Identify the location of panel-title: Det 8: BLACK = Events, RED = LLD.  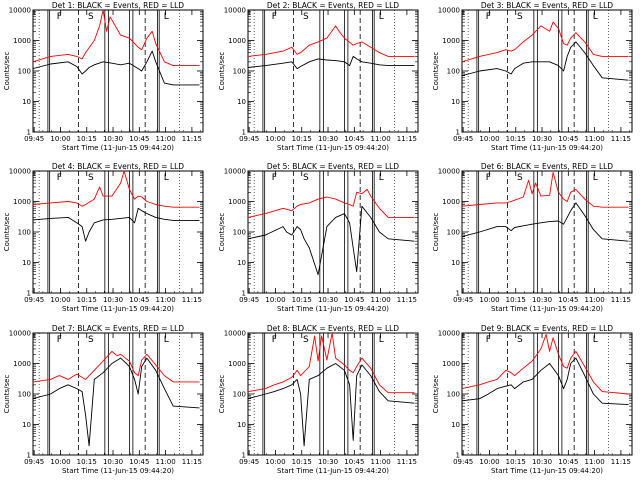
(333, 328).